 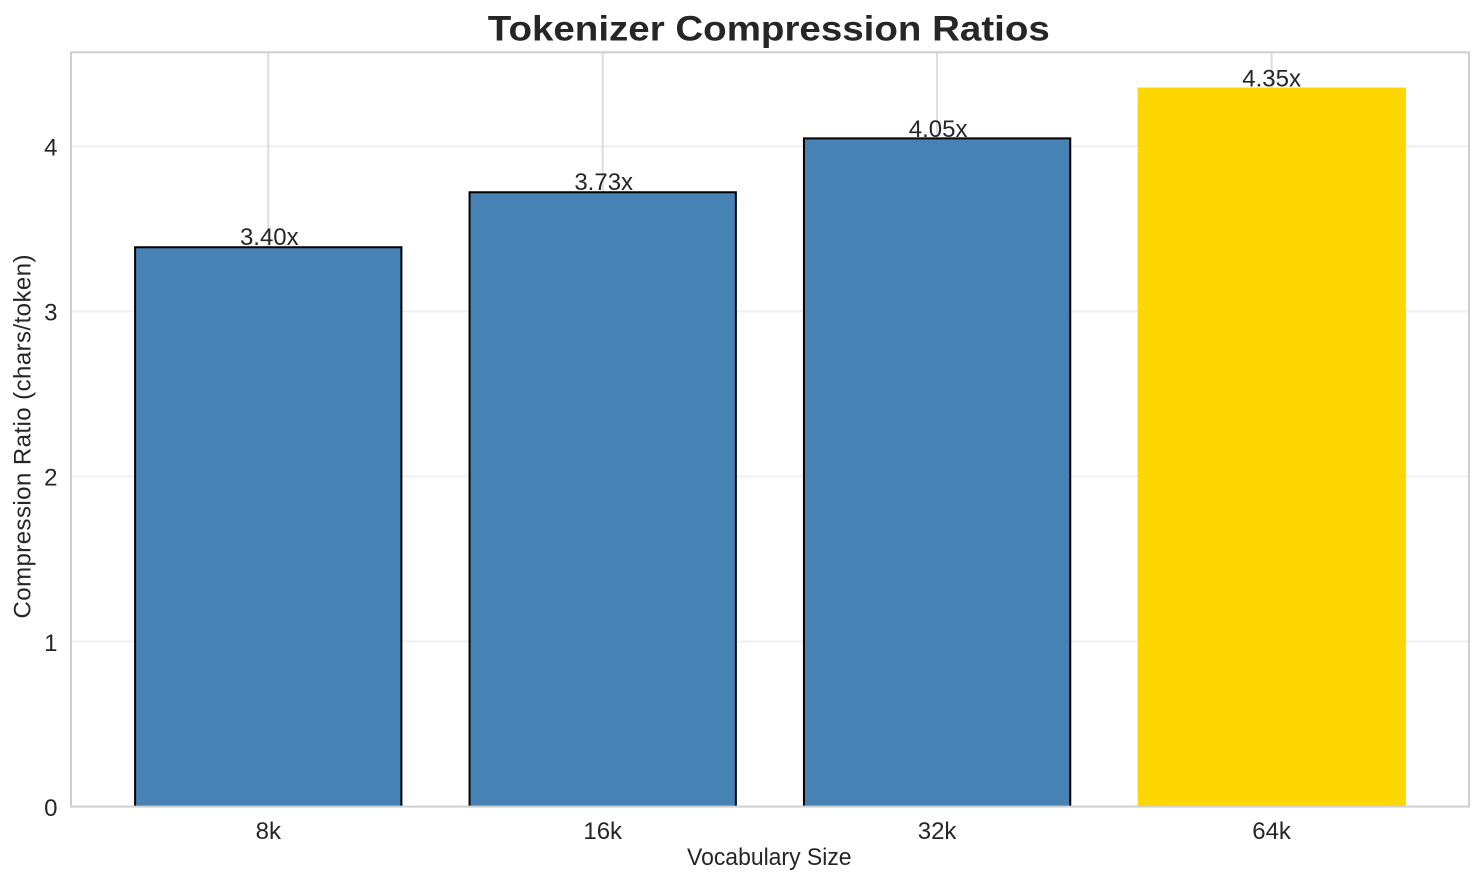 I want to click on svg-text: 4.05x, so click(x=938, y=129).